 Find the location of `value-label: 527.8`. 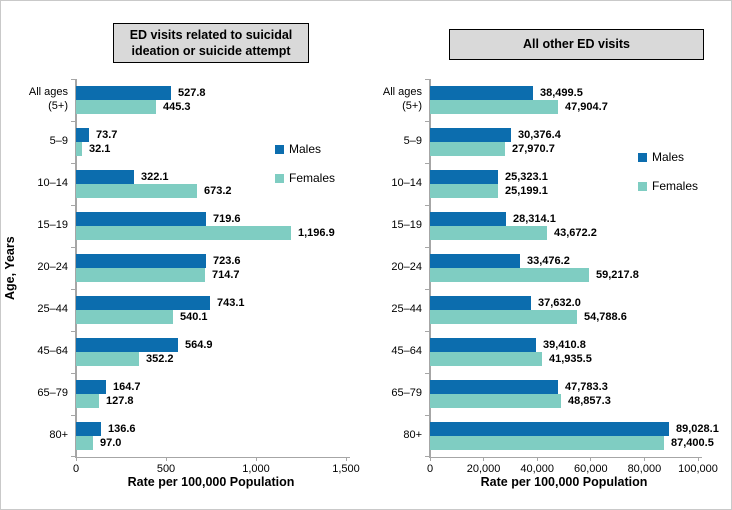

value-label: 527.8 is located at coordinates (192, 93).